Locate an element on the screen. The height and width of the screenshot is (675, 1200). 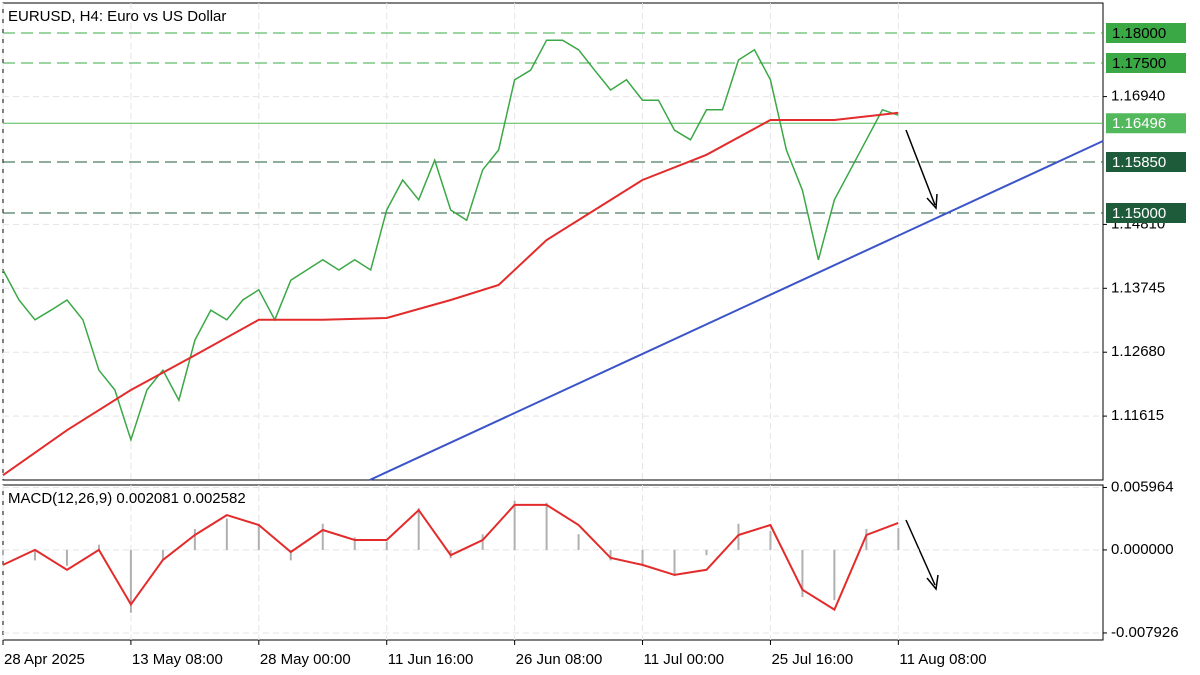
y-tick-label: 0.000000 is located at coordinates (1142, 549).